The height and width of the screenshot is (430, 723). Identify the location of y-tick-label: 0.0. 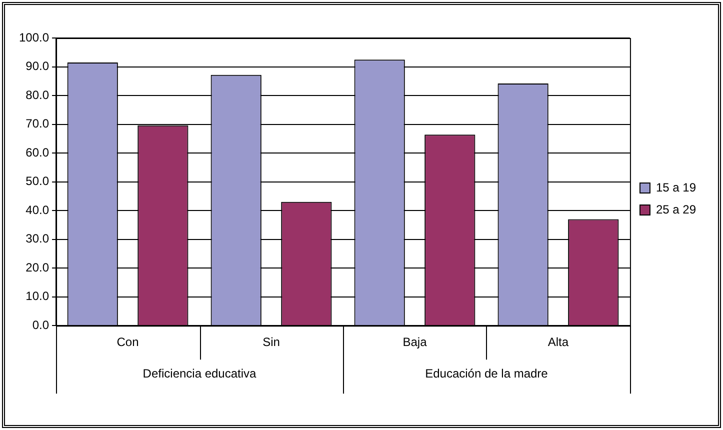
(41, 325).